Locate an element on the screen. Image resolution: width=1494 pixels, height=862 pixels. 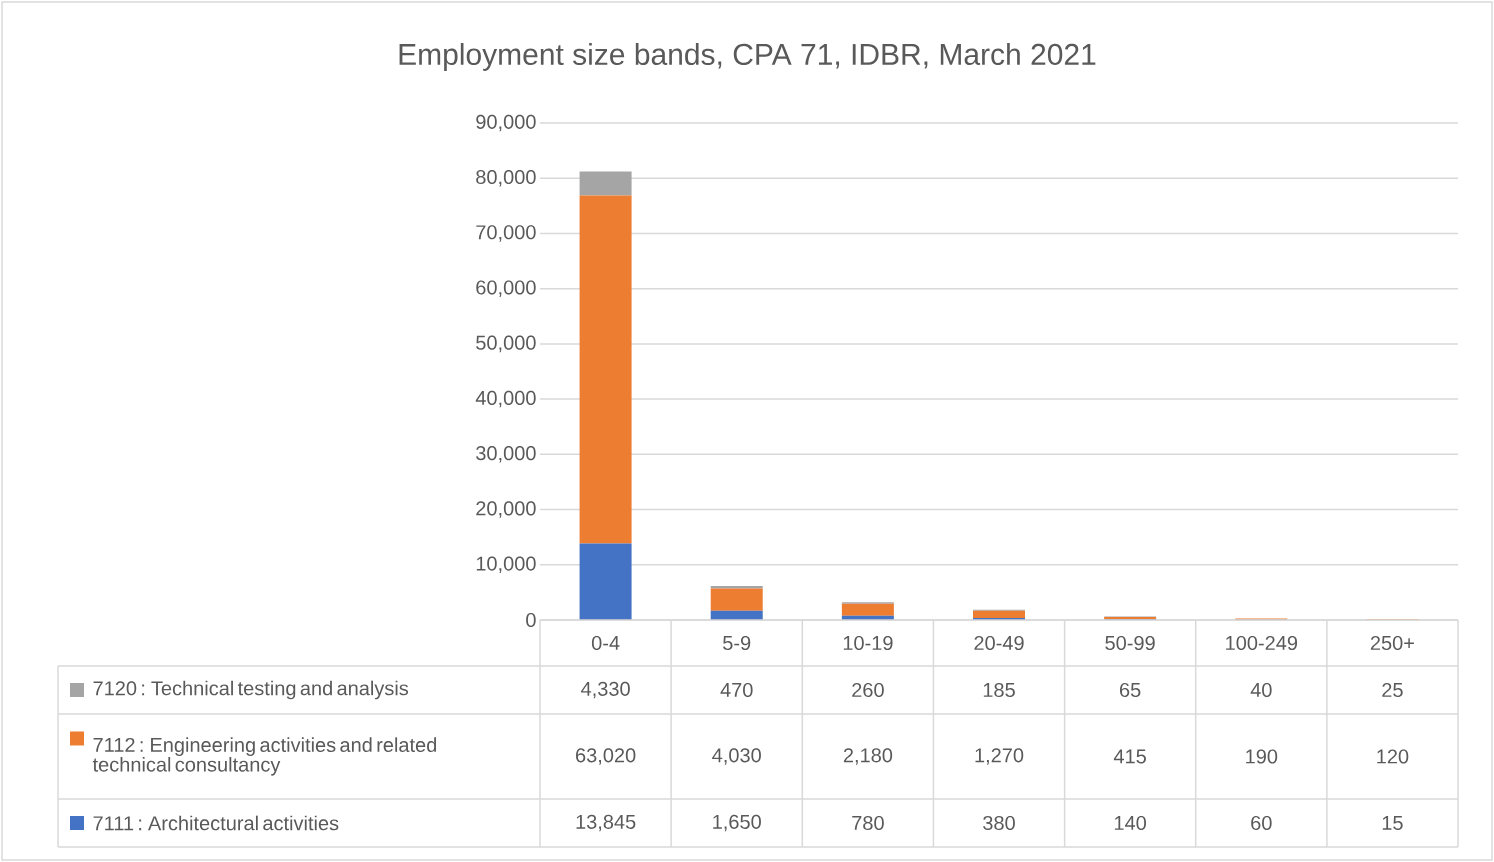
data-label: 140 is located at coordinates (1130, 823).